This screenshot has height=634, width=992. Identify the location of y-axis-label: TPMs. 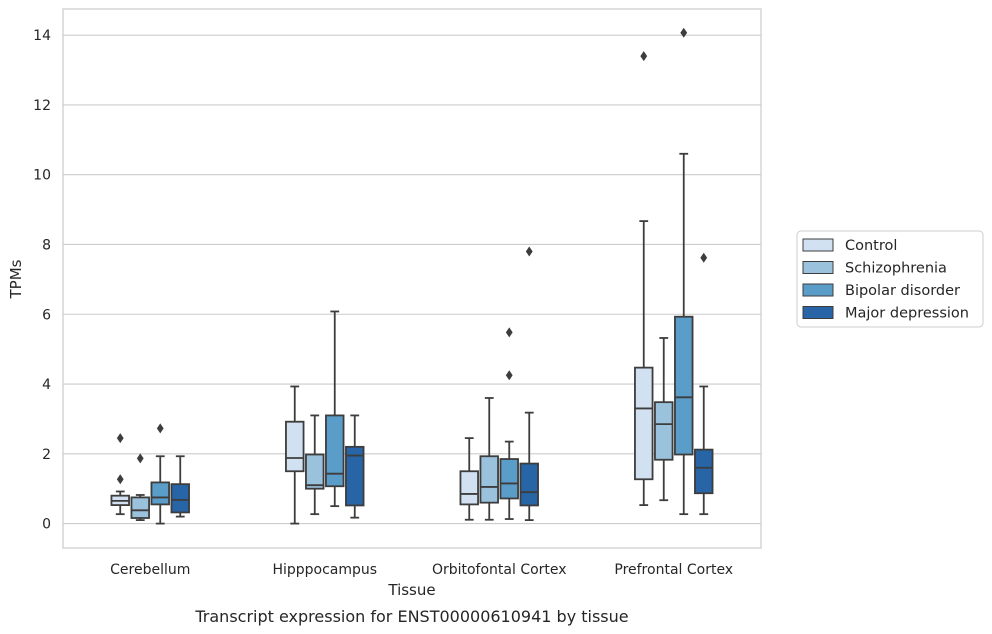
(16, 279).